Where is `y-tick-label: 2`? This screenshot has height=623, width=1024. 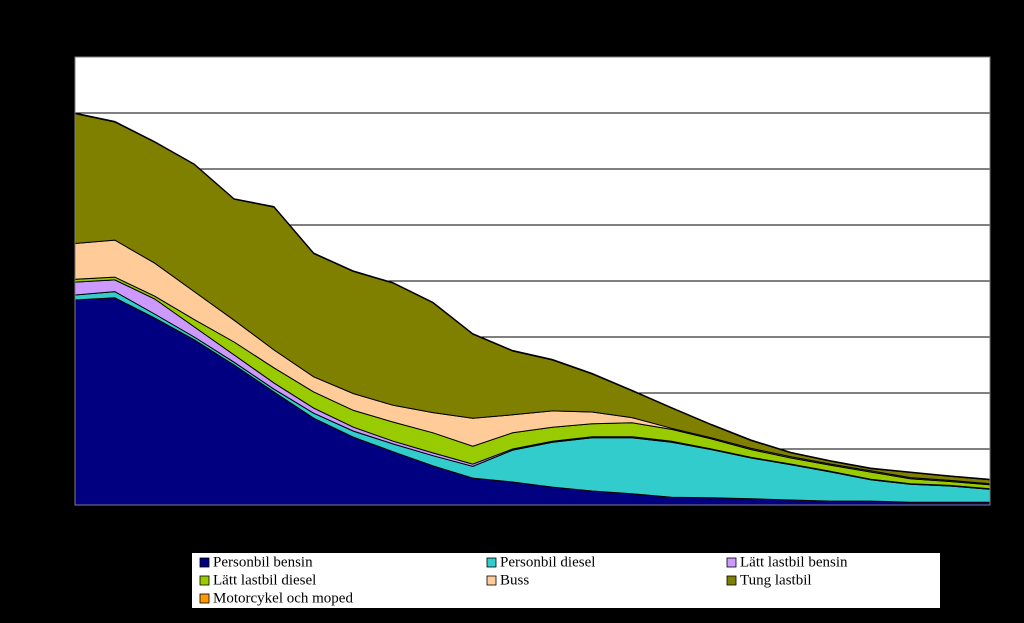 y-tick-label: 2 is located at coordinates (66, 392).